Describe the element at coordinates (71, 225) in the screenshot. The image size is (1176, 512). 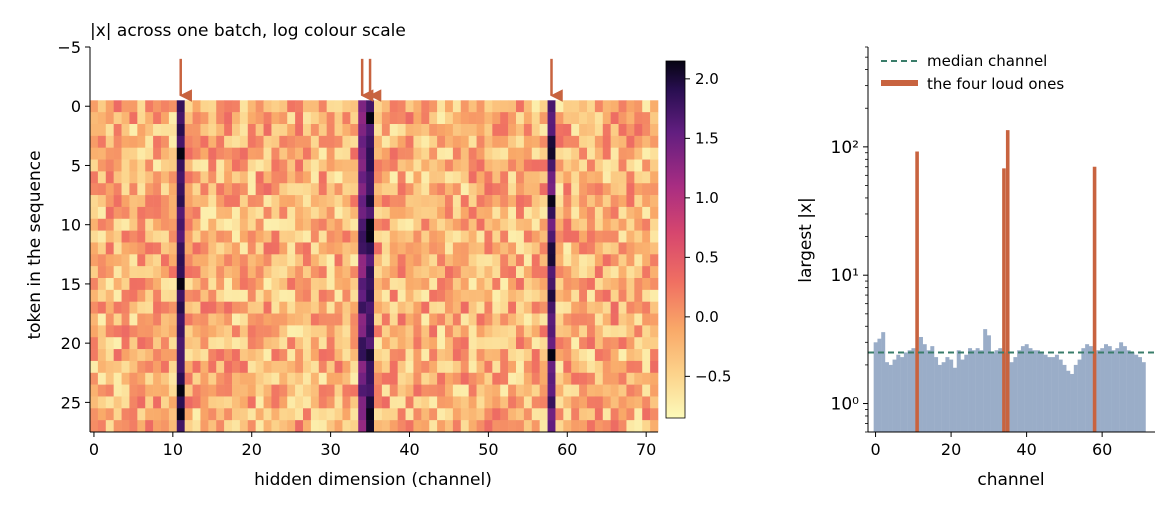
I see `heatmap-y-tick-label: 10` at that location.